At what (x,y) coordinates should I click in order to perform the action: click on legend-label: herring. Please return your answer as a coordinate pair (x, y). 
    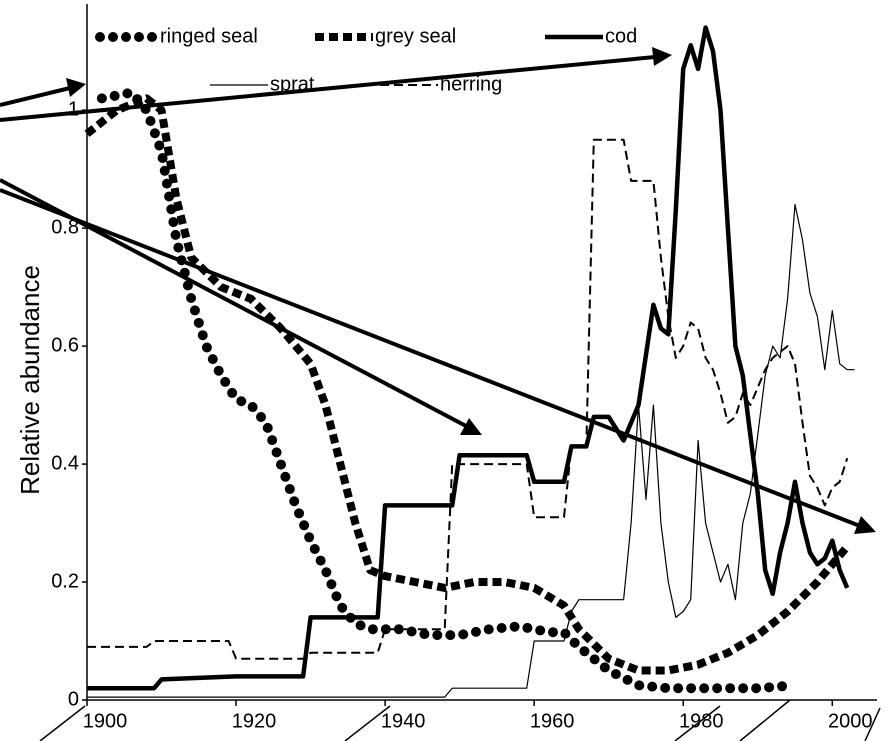
    Looking at the image, I should click on (471, 84).